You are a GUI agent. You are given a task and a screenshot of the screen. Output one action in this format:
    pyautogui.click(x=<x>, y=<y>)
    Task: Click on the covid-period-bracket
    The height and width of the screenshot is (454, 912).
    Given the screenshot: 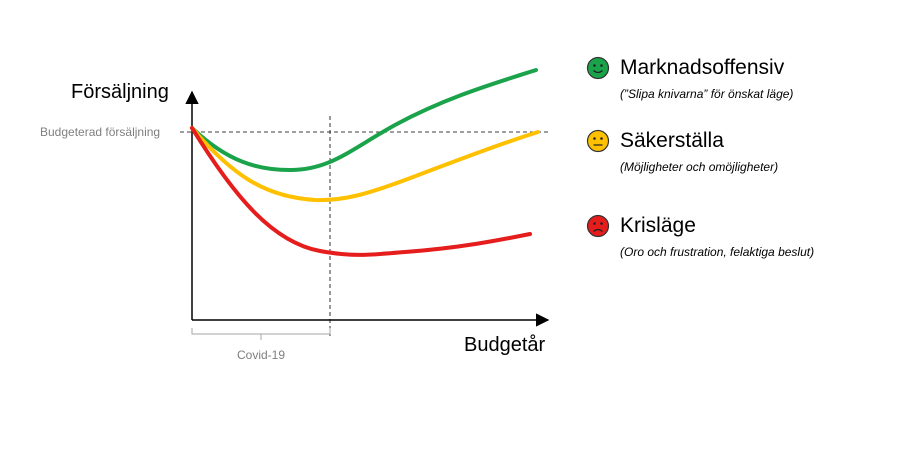 What is the action you would take?
    pyautogui.click(x=261, y=334)
    